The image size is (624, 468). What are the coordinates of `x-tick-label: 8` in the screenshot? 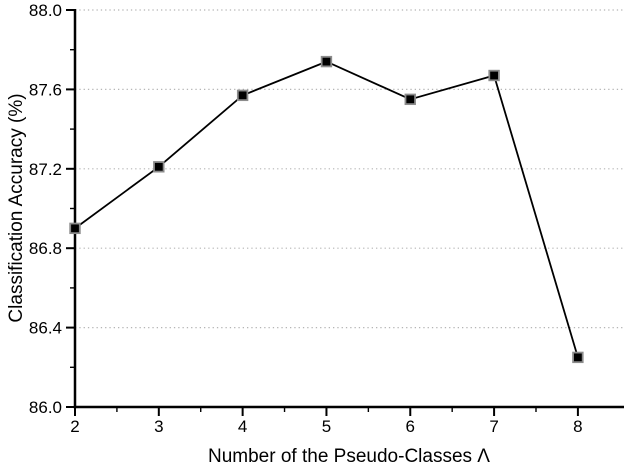 It's located at (577, 426).